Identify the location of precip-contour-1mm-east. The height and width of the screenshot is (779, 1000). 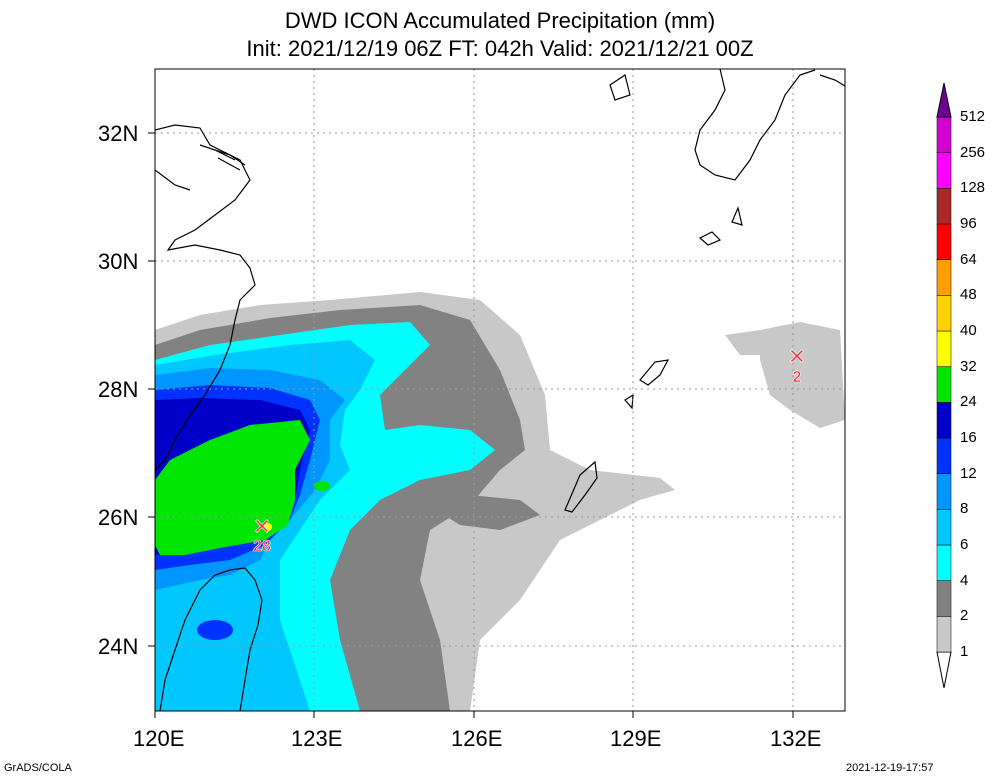
(802, 375).